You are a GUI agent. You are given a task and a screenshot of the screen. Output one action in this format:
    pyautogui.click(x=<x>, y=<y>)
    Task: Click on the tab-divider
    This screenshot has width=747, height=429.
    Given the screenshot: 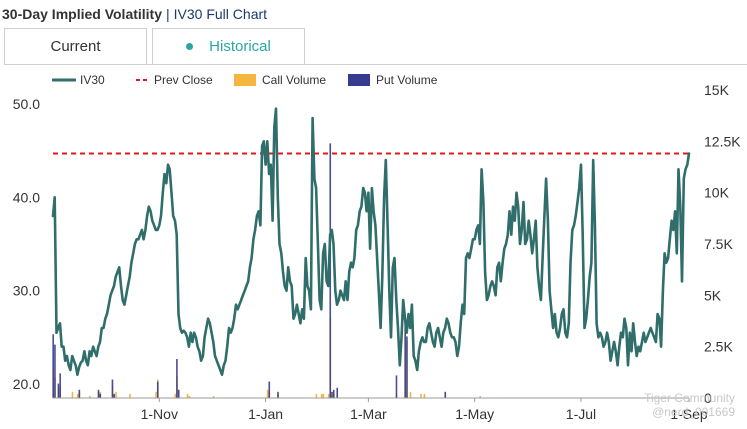 What is the action you would take?
    pyautogui.click(x=375, y=64)
    